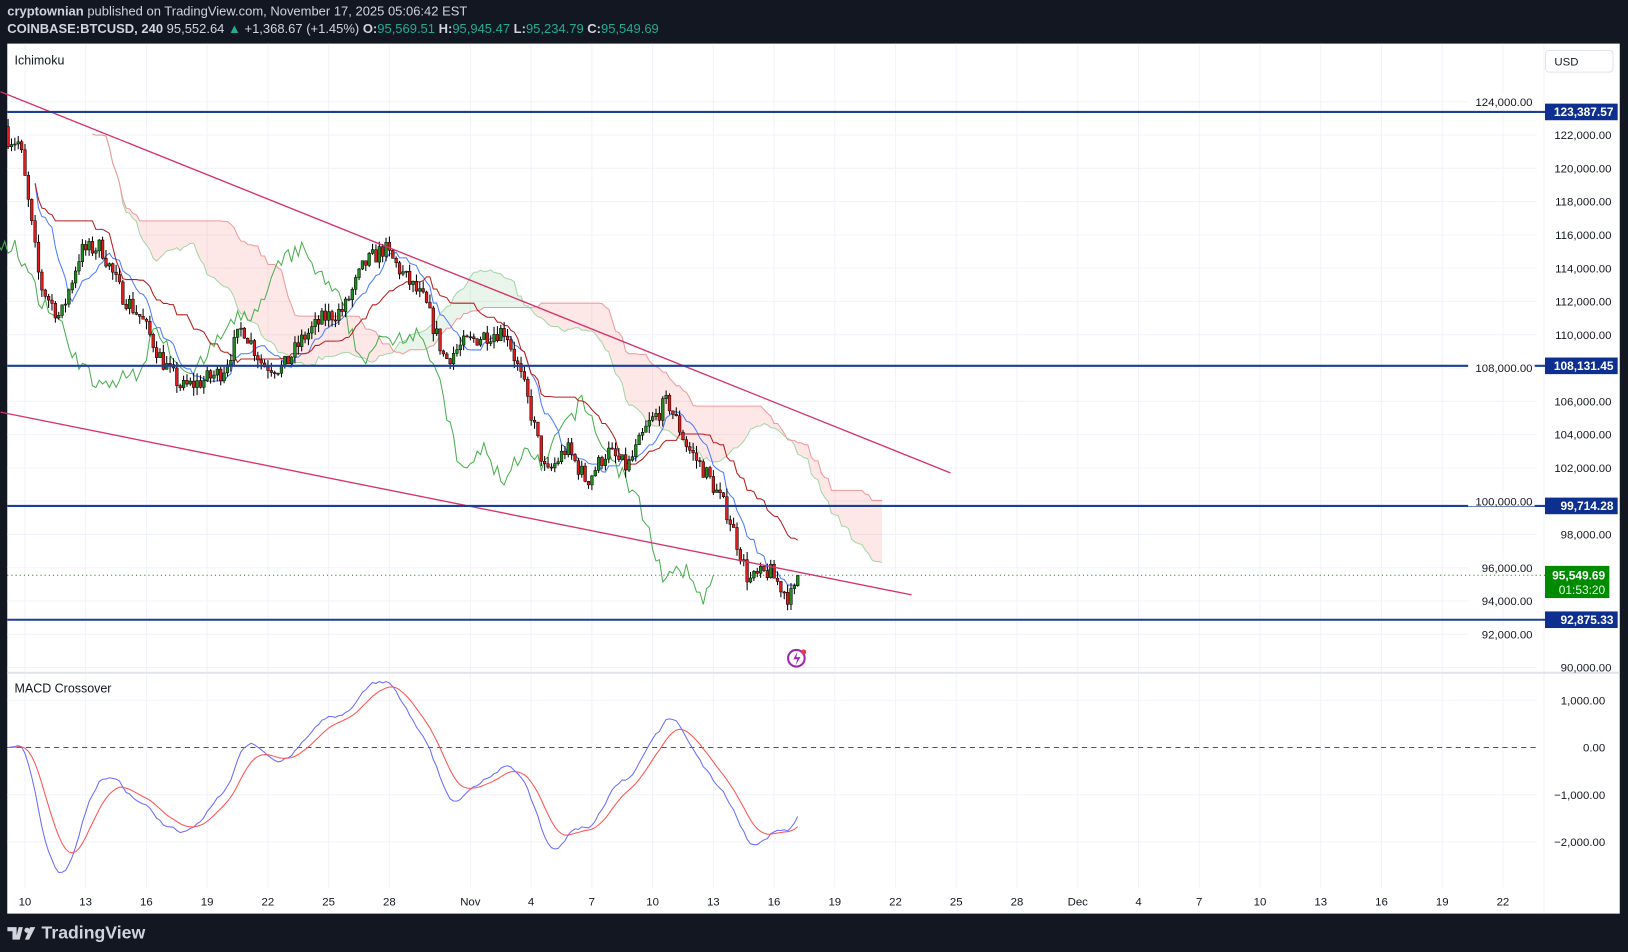 This screenshot has width=1628, height=952. I want to click on trendline, so click(456, 503).